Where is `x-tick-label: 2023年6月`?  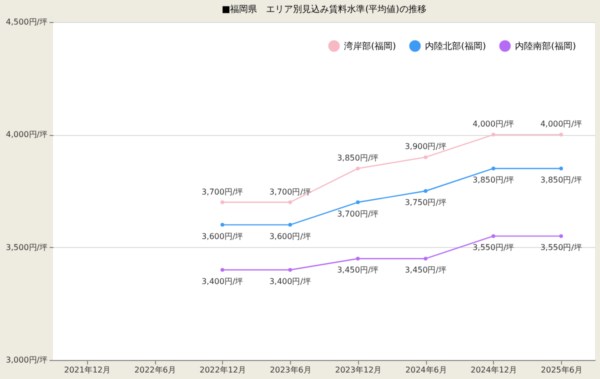
x-tick-label: 2023年6月 is located at coordinates (291, 370).